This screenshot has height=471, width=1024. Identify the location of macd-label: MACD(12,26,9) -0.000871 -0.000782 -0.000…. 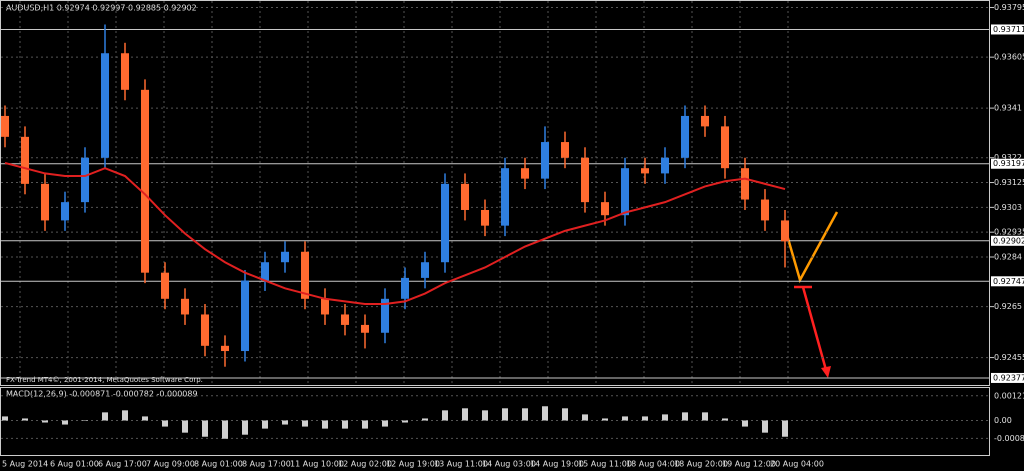
(102, 394).